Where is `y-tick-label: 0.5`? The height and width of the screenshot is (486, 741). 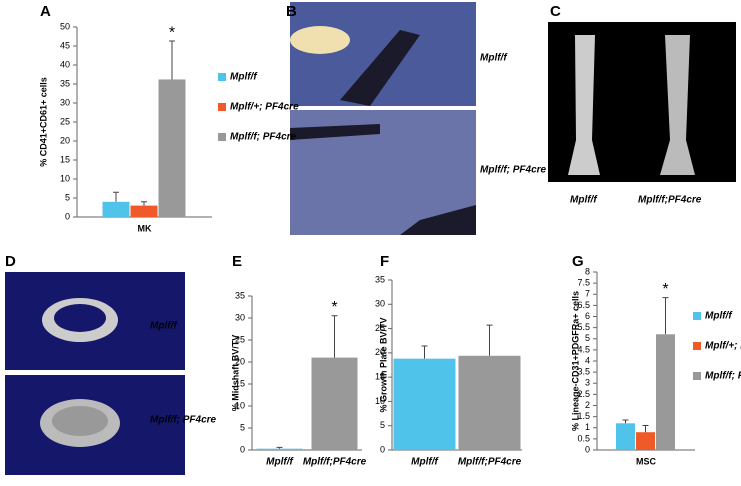 y-tick-label: 0.5 is located at coordinates (583, 438).